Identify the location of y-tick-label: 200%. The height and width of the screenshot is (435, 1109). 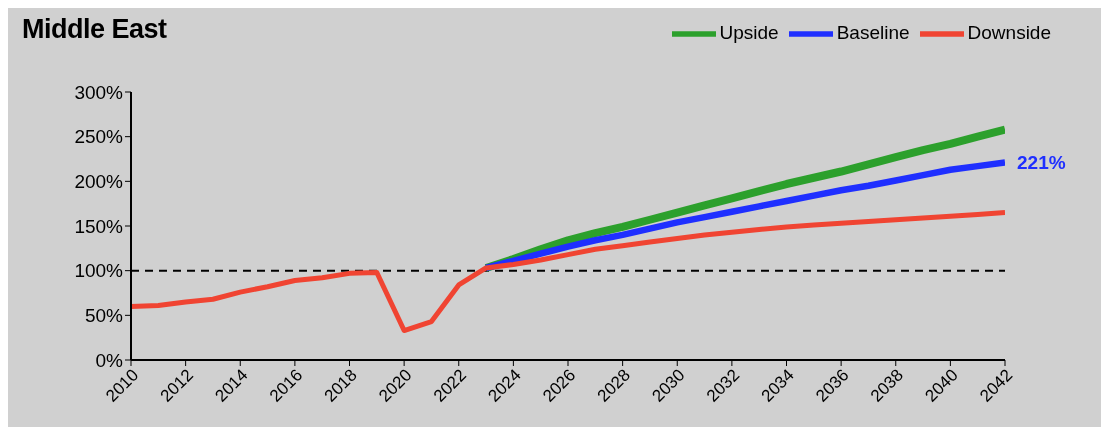
(99, 182).